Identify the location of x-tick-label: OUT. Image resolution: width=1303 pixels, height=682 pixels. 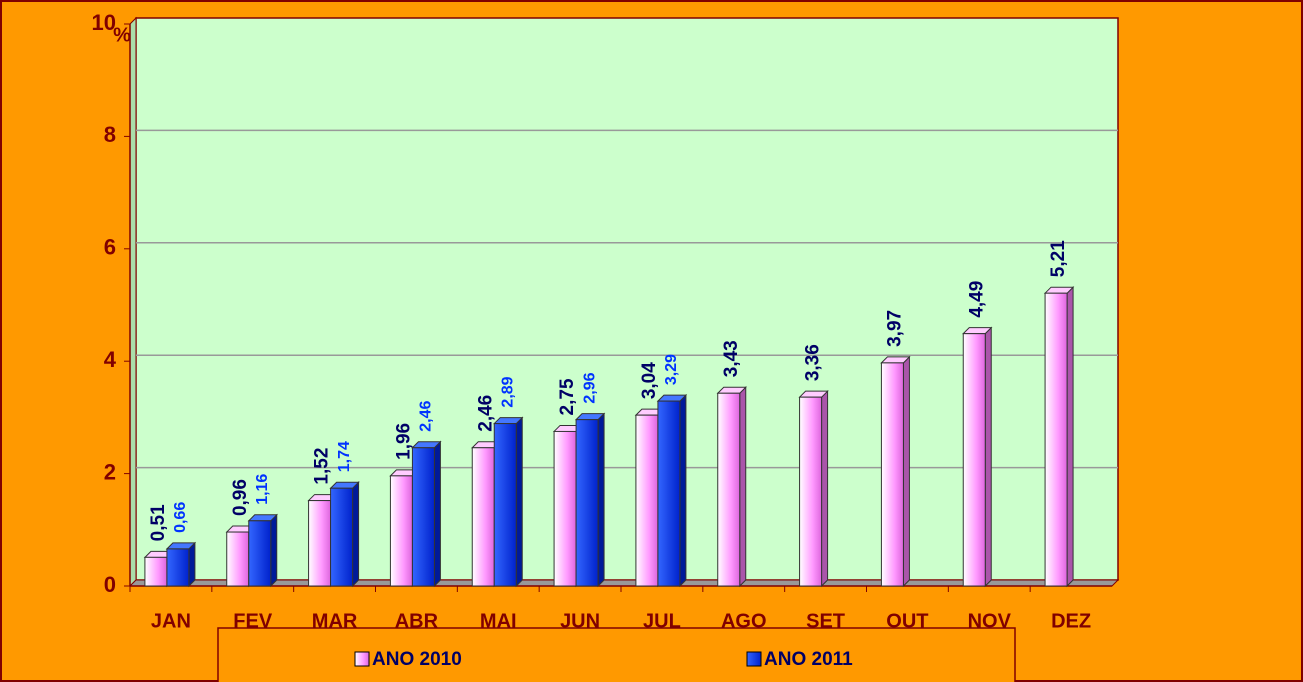
(907, 621).